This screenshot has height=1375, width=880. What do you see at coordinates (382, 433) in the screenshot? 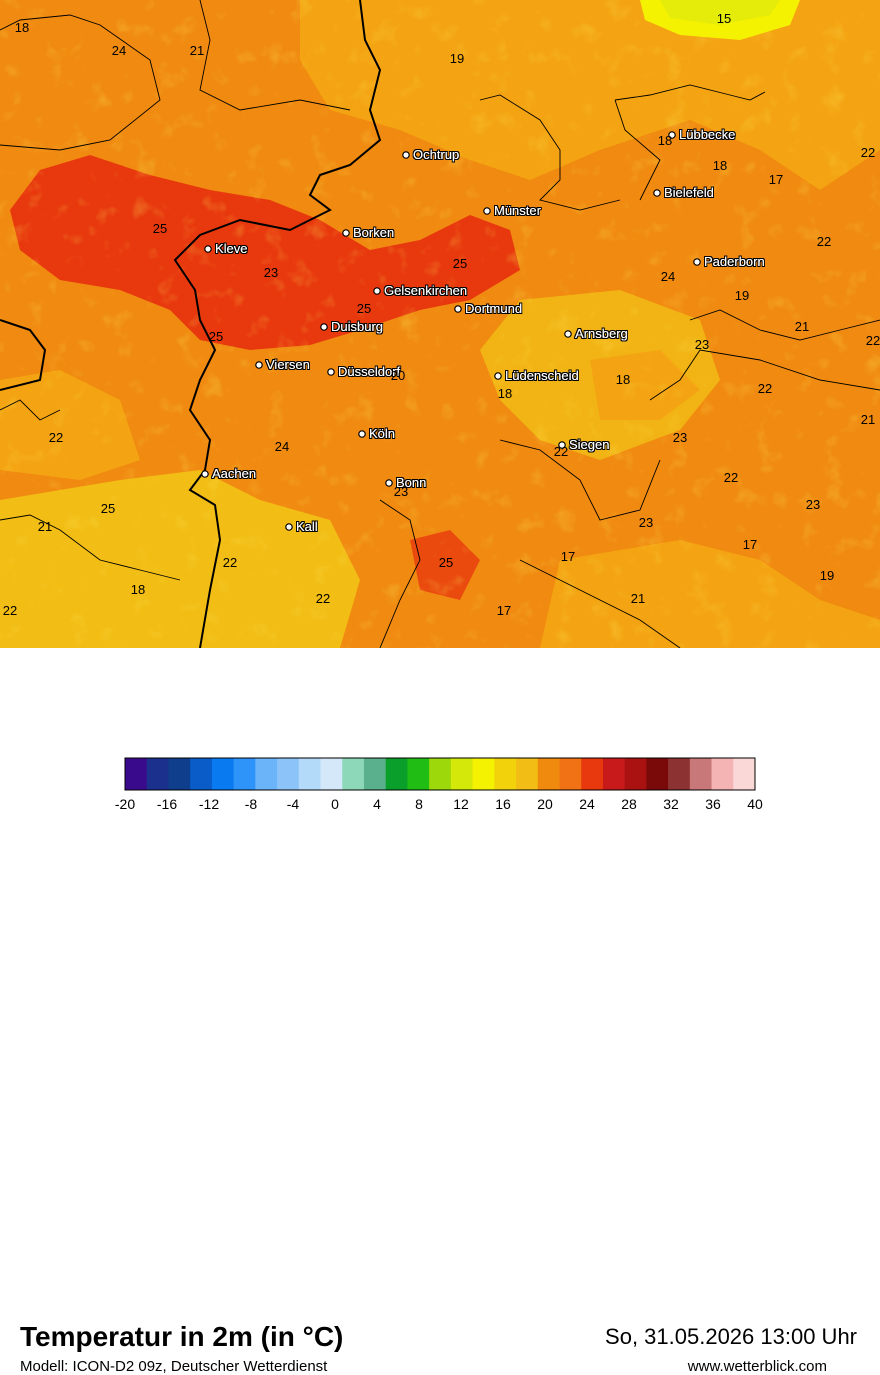
I see `city-label: Köln` at bounding box center [382, 433].